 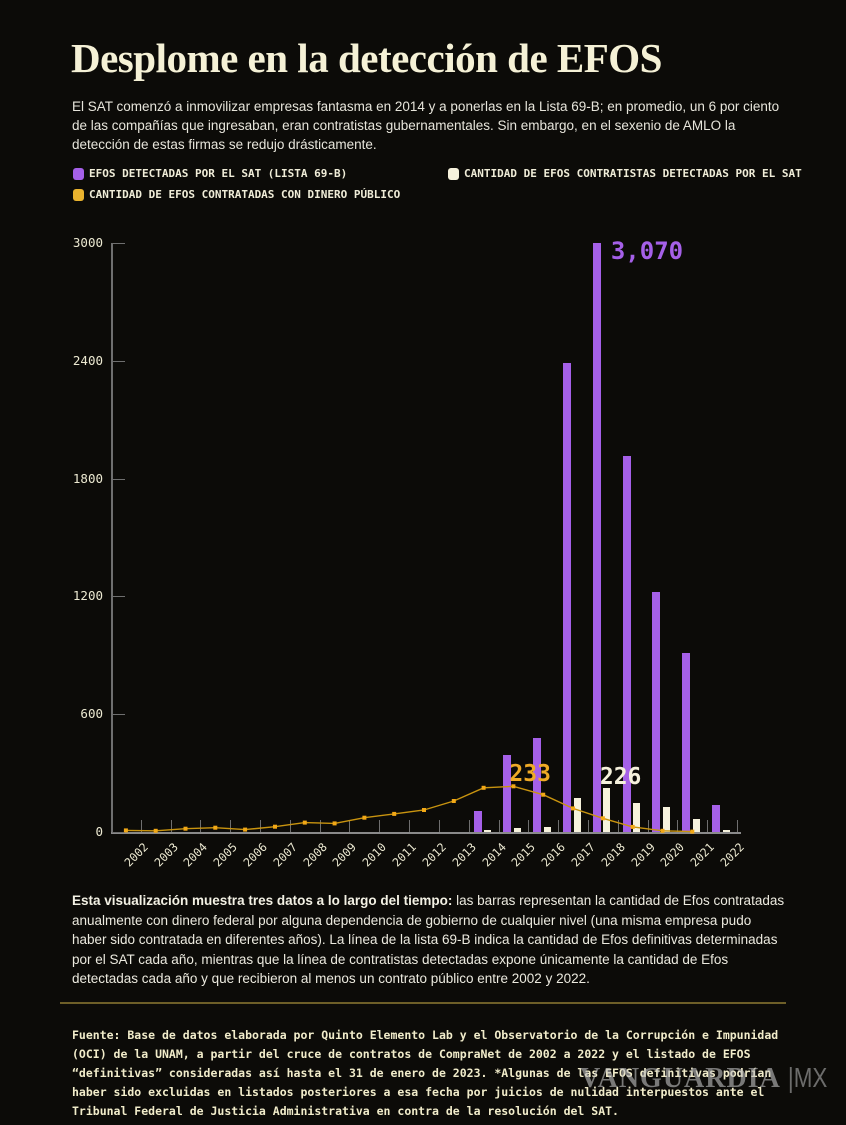 I want to click on y-axis-line, so click(x=112, y=538).